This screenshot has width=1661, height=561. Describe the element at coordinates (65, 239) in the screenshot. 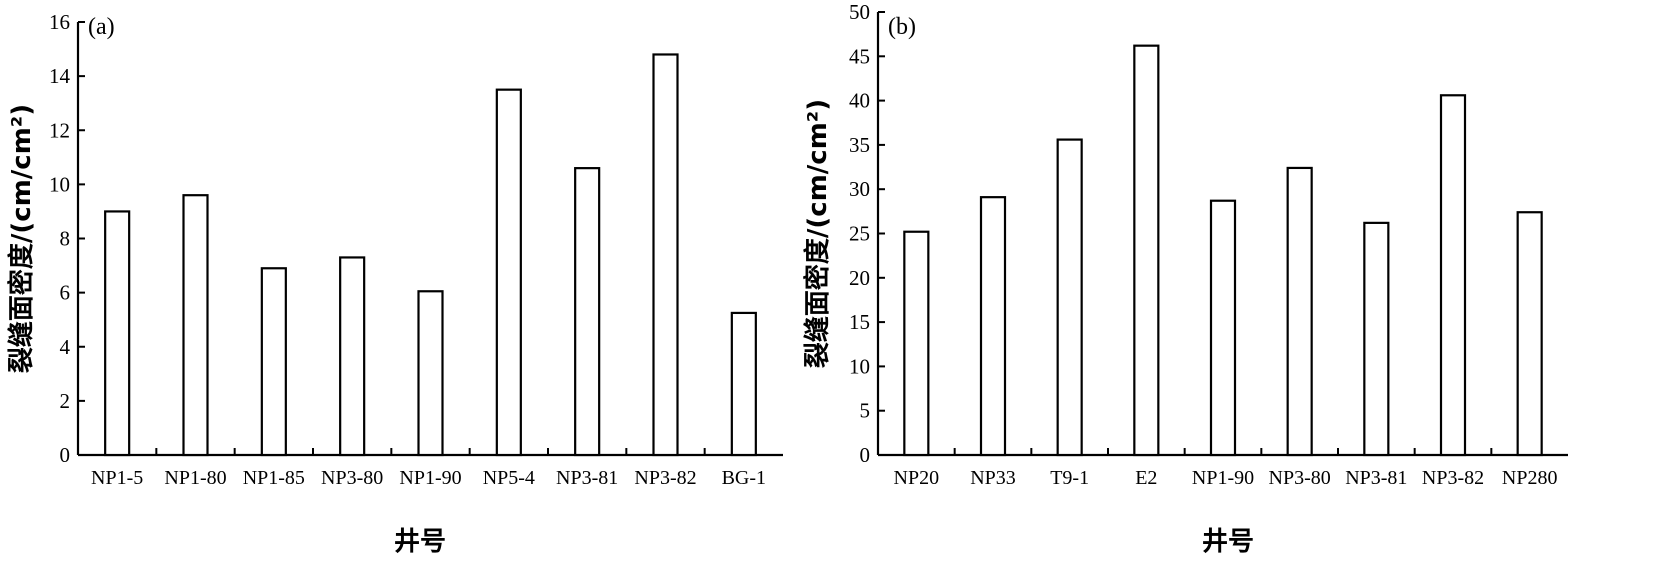

I see `y-tick-label: 8` at that location.